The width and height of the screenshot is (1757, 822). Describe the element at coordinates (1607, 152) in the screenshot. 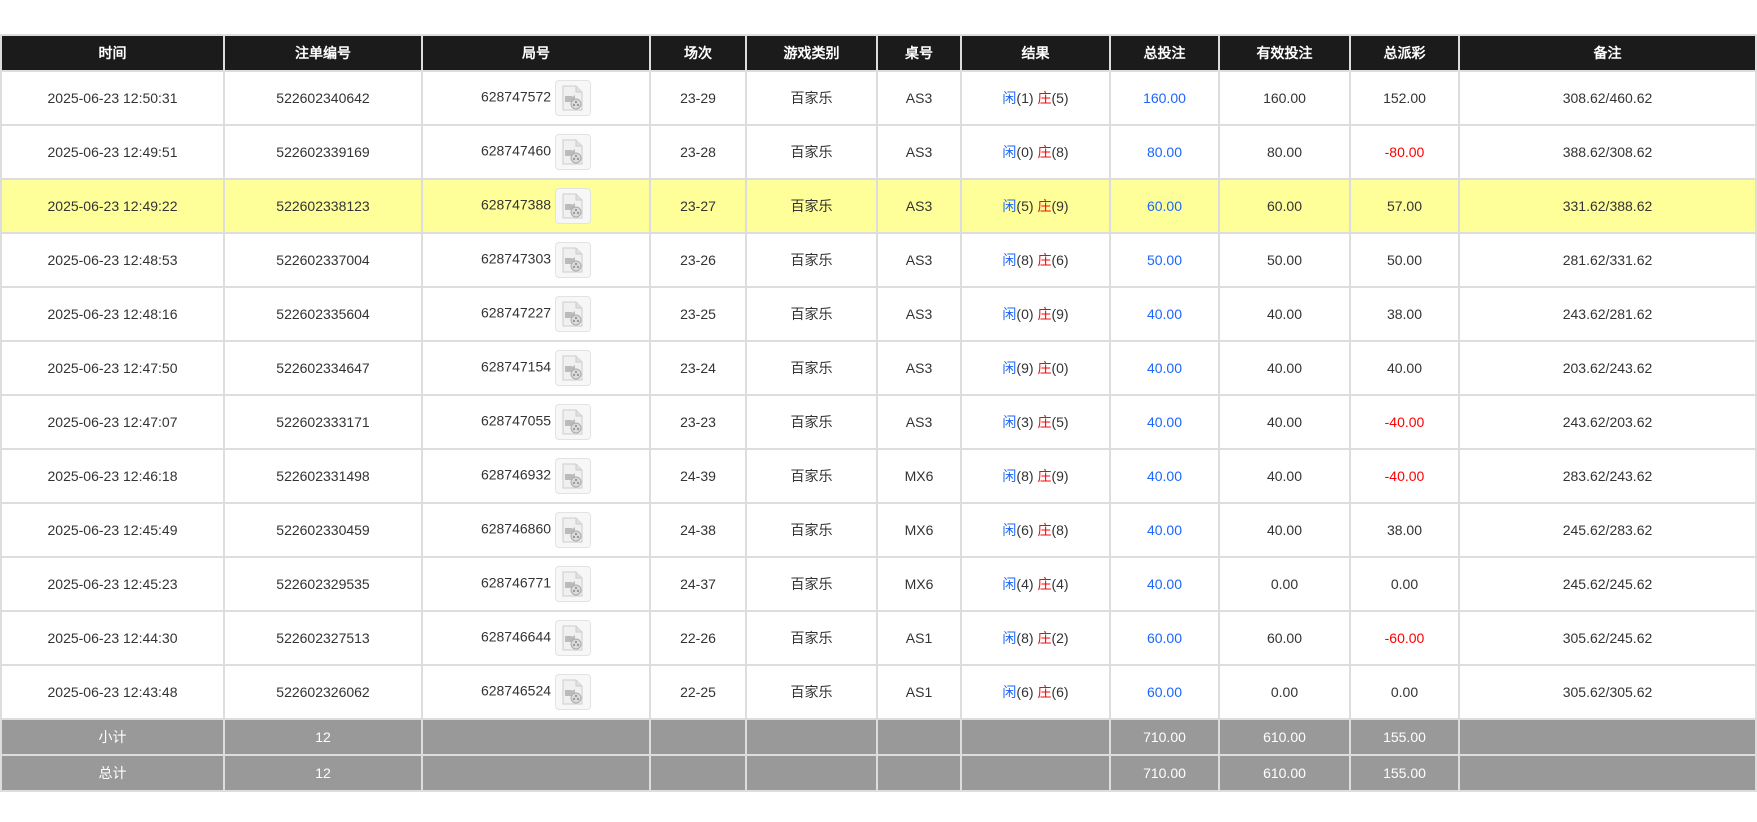

I see `cell-note: 388.62/308.62` at that location.